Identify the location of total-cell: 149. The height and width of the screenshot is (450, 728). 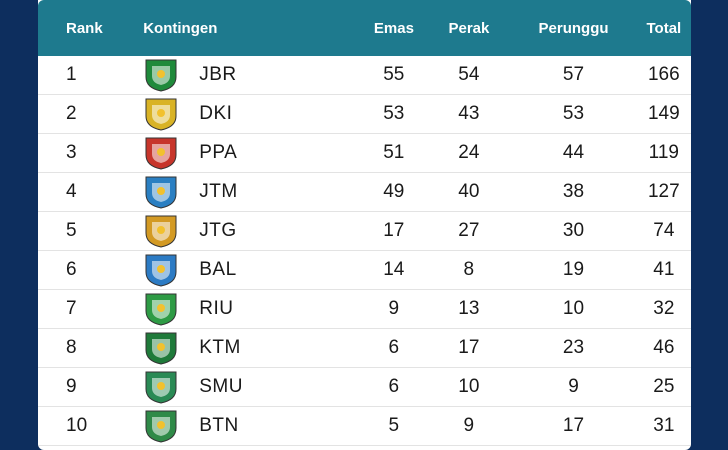
(663, 113).